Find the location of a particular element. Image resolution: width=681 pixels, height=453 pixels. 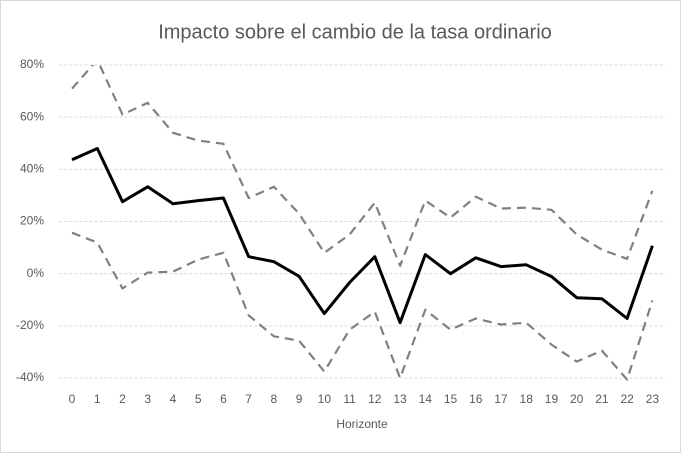

x-tick-label: 22 is located at coordinates (627, 399).